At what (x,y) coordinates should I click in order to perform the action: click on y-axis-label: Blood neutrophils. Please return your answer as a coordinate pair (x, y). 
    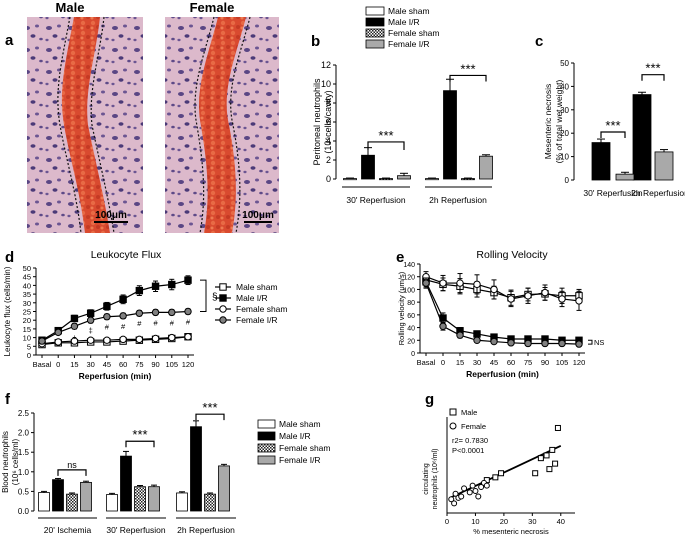
    Looking at the image, I should click on (5, 462).